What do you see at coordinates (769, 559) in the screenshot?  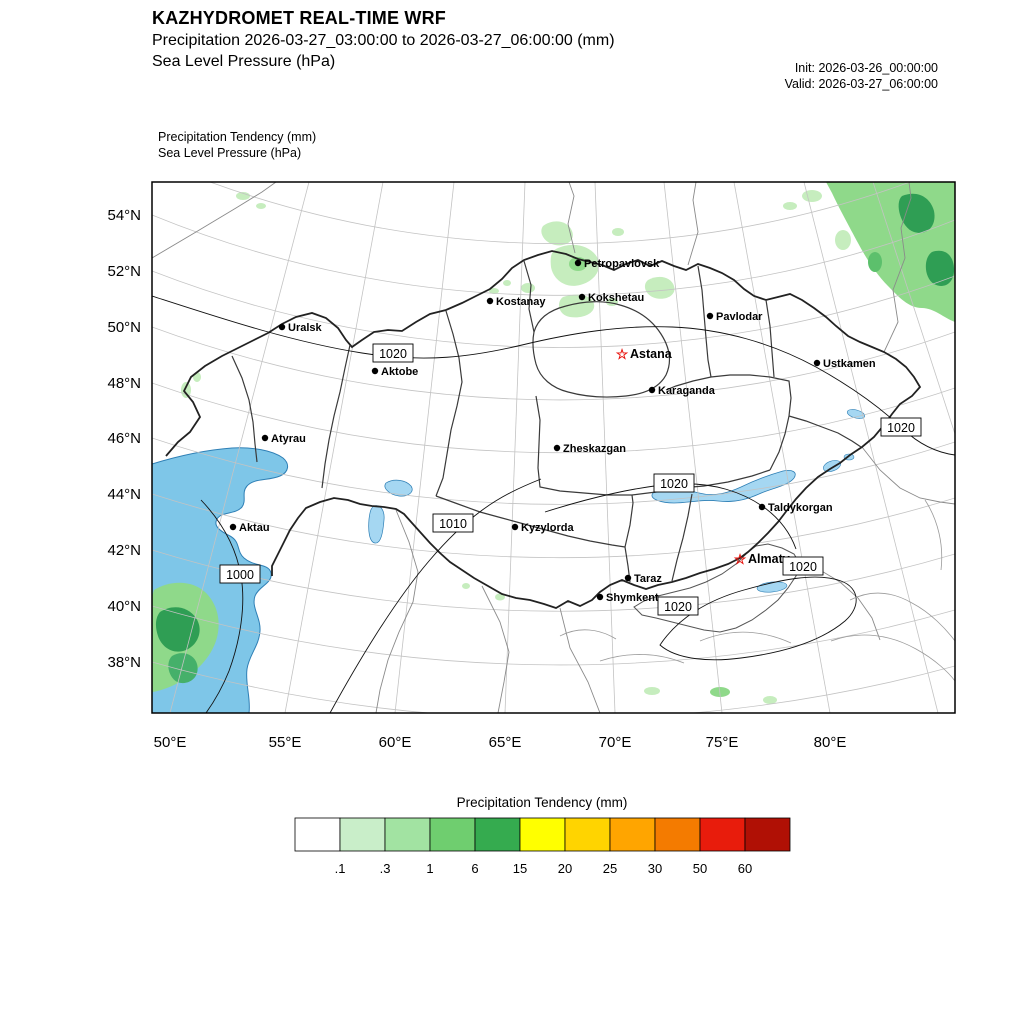 I see `capital-city-label: Almaty` at bounding box center [769, 559].